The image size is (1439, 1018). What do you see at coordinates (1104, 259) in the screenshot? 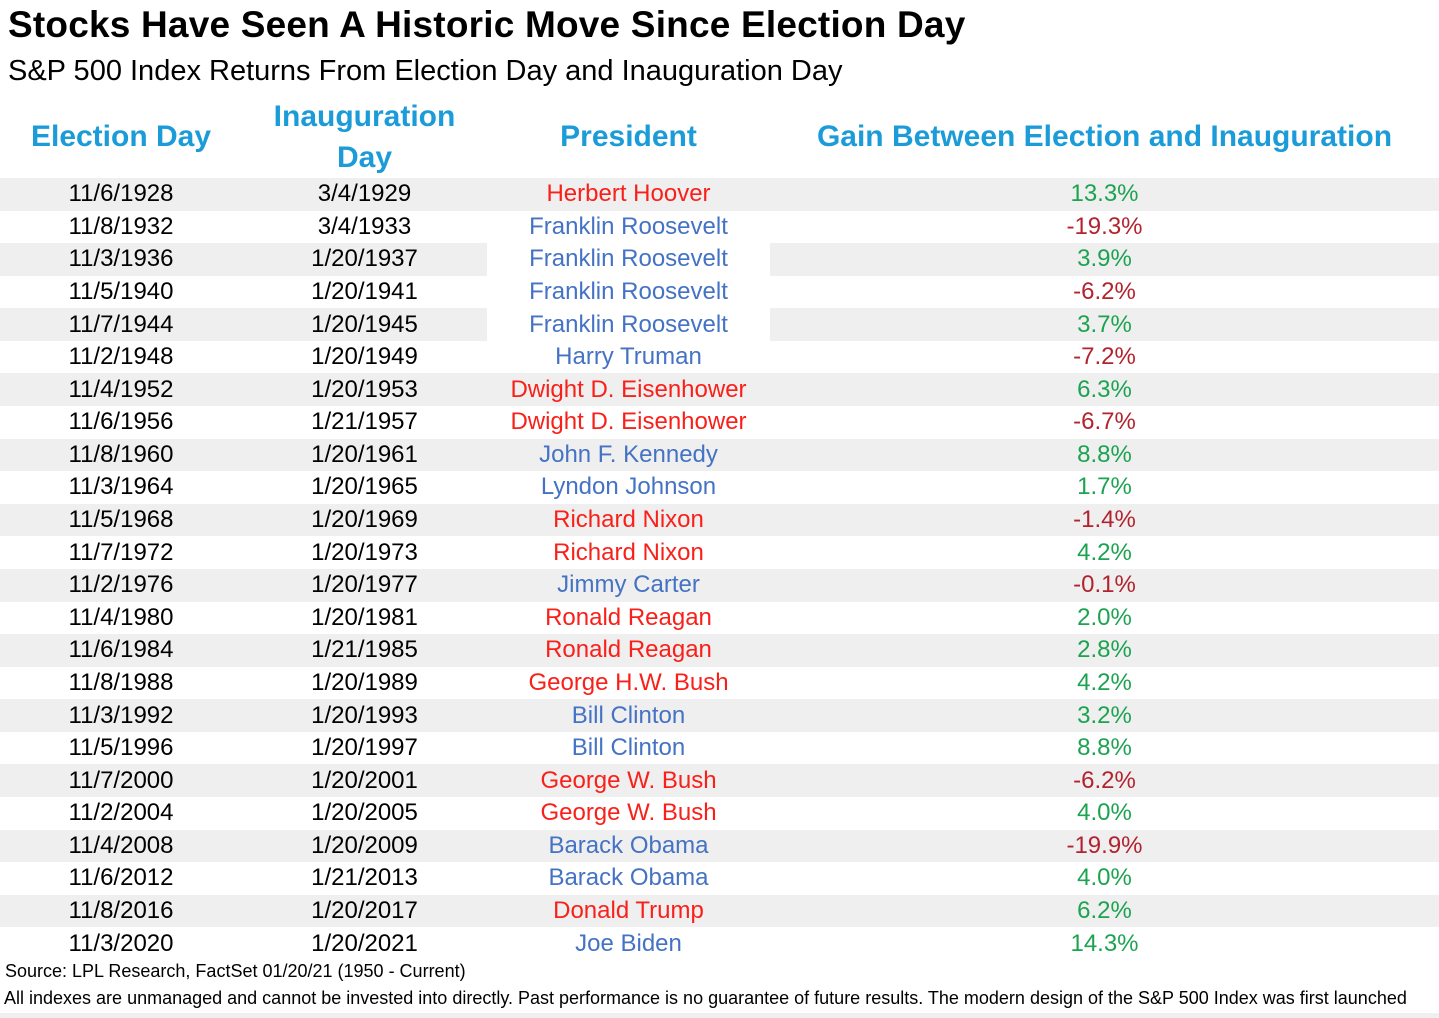
I see `cell-gain: 3.9%` at bounding box center [1104, 259].